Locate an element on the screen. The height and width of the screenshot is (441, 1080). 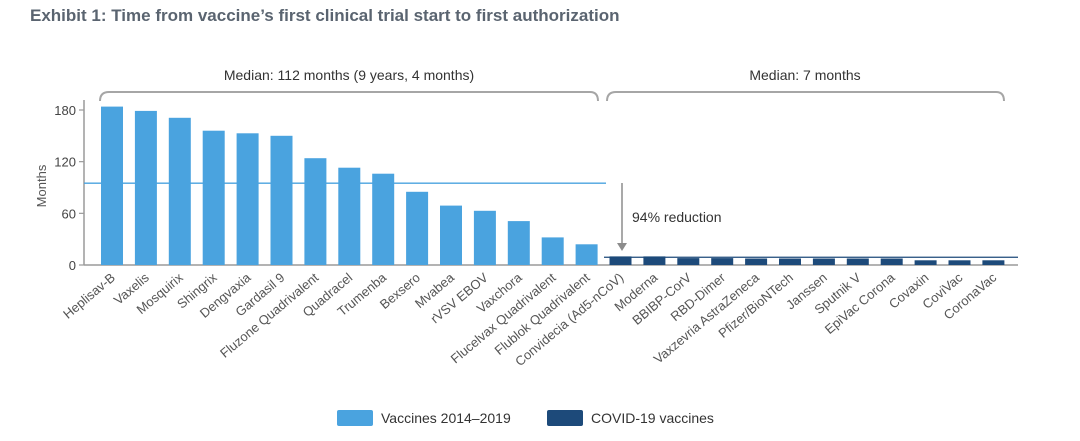
annotation-group: 94% reduction is located at coordinates (669, 217).